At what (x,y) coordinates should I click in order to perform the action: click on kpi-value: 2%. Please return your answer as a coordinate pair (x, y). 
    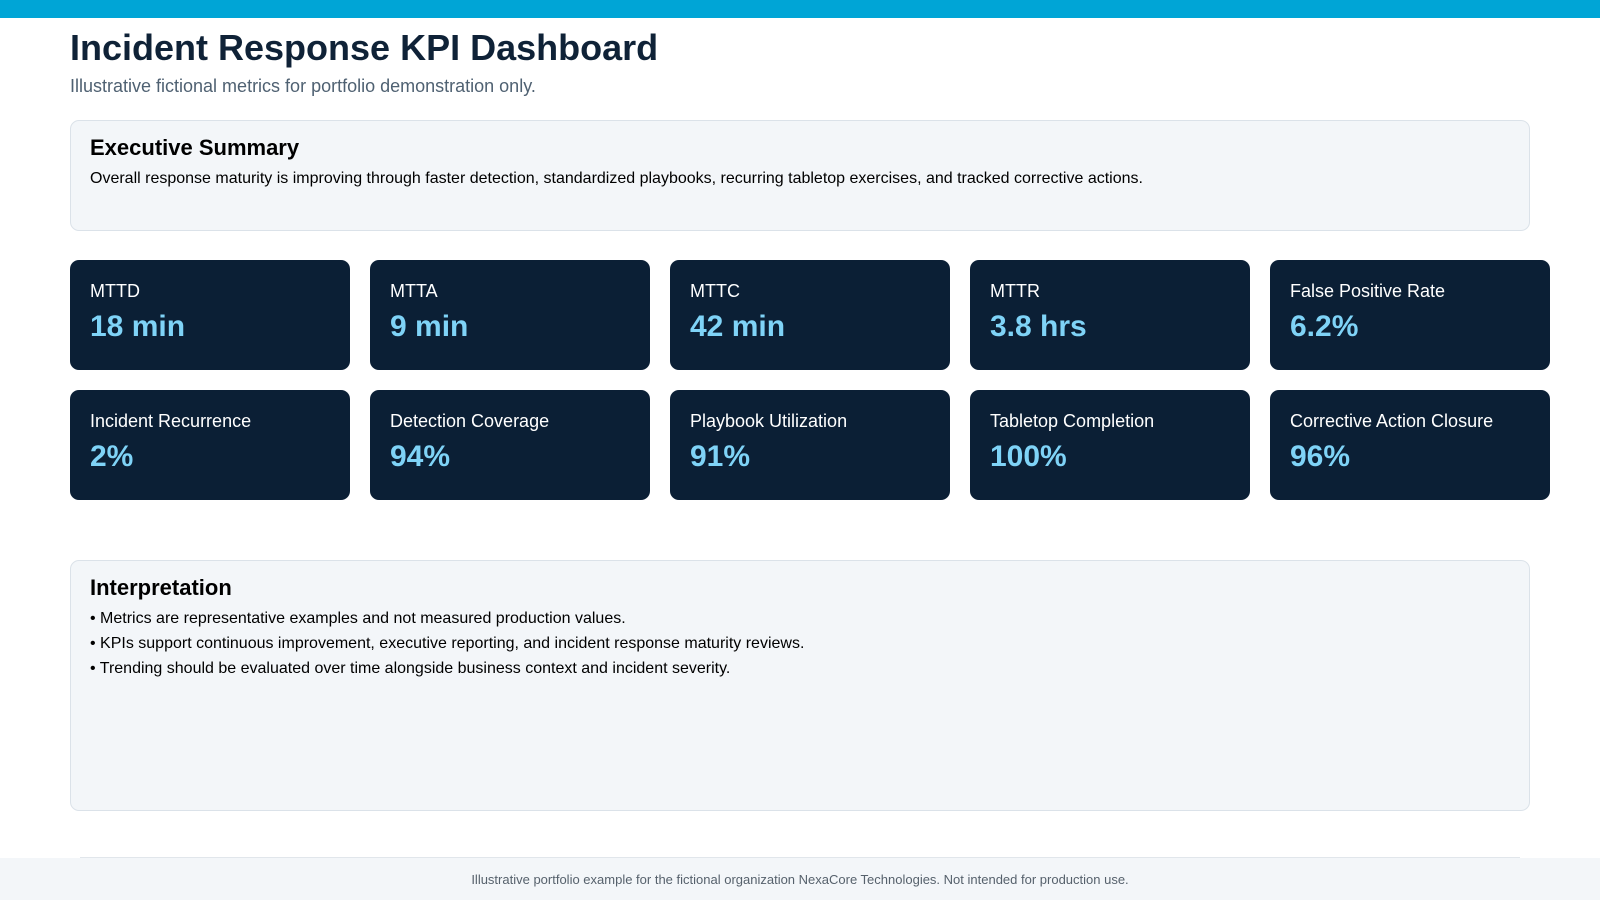
    Looking at the image, I should click on (112, 456).